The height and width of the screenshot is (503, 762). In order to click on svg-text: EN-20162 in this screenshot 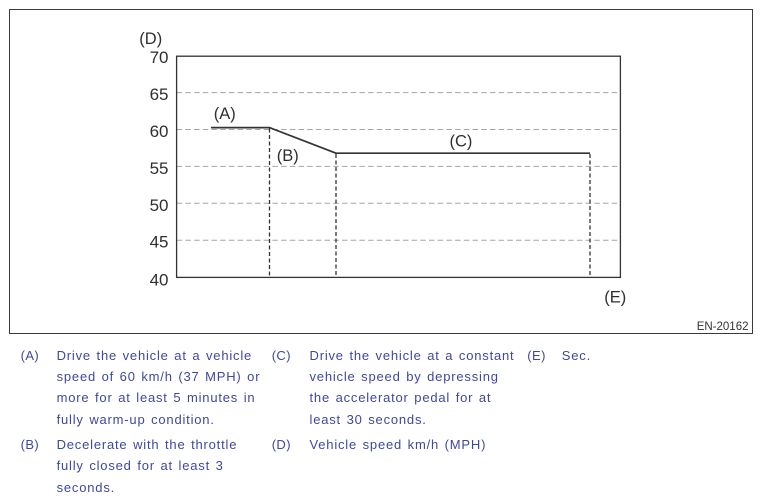, I will do `click(723, 327)`.